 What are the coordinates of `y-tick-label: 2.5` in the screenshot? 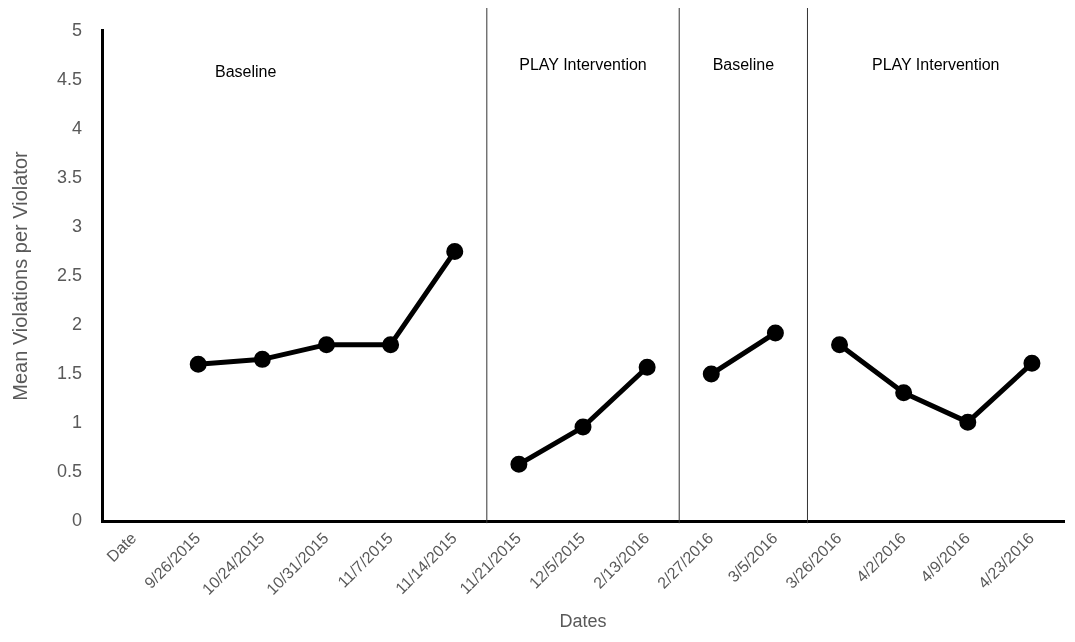 It's located at (69, 274).